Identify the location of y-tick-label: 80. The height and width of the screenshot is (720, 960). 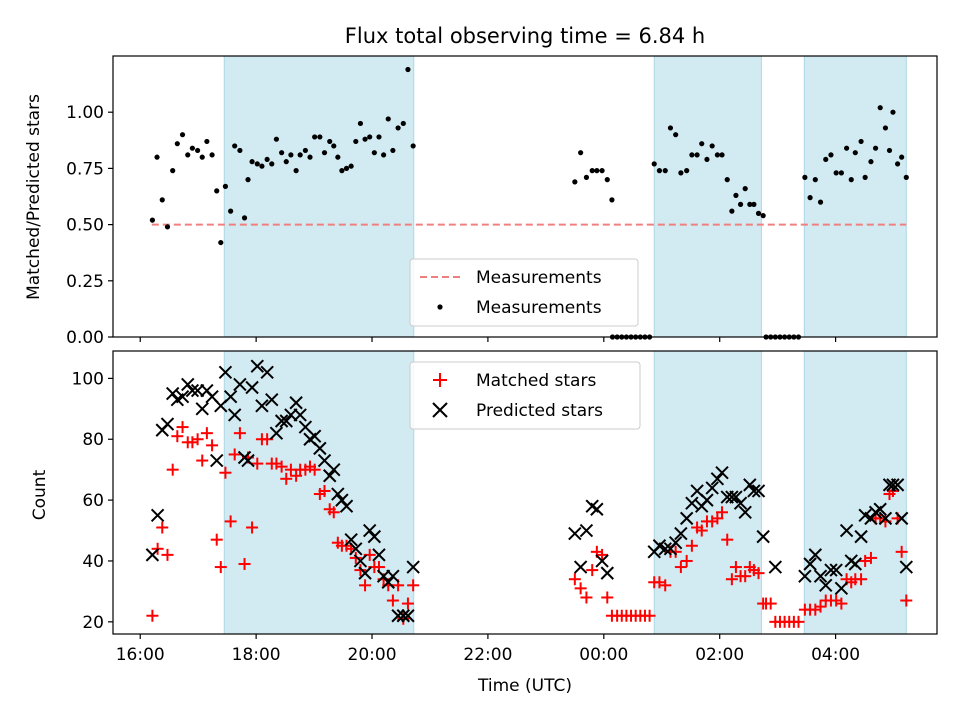
(93, 440).